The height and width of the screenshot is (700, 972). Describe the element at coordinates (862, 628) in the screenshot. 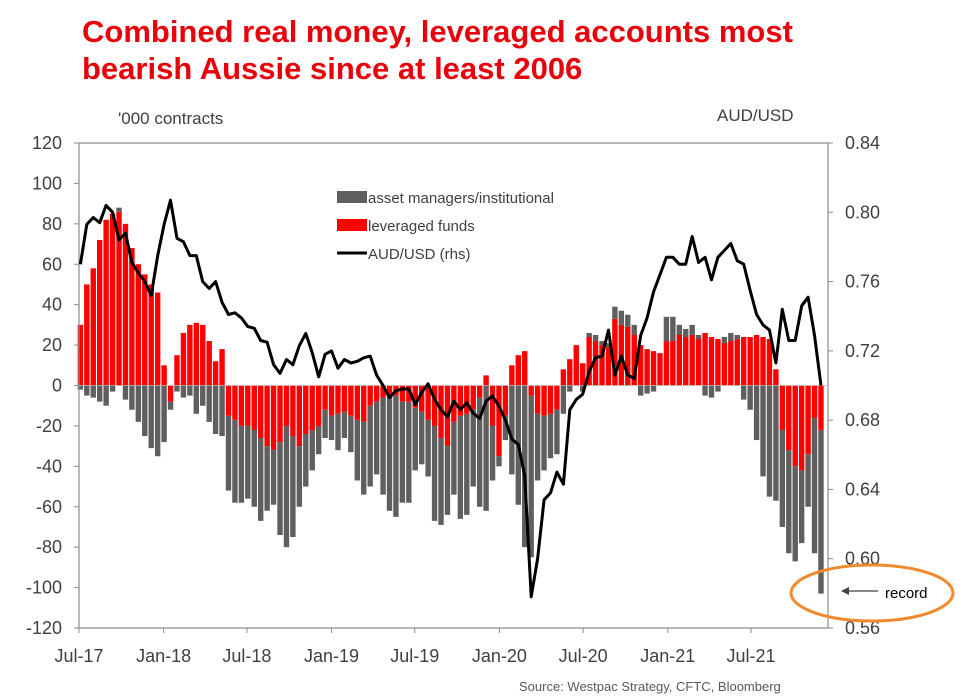

I see `y-tick-label-right: 0.56` at that location.